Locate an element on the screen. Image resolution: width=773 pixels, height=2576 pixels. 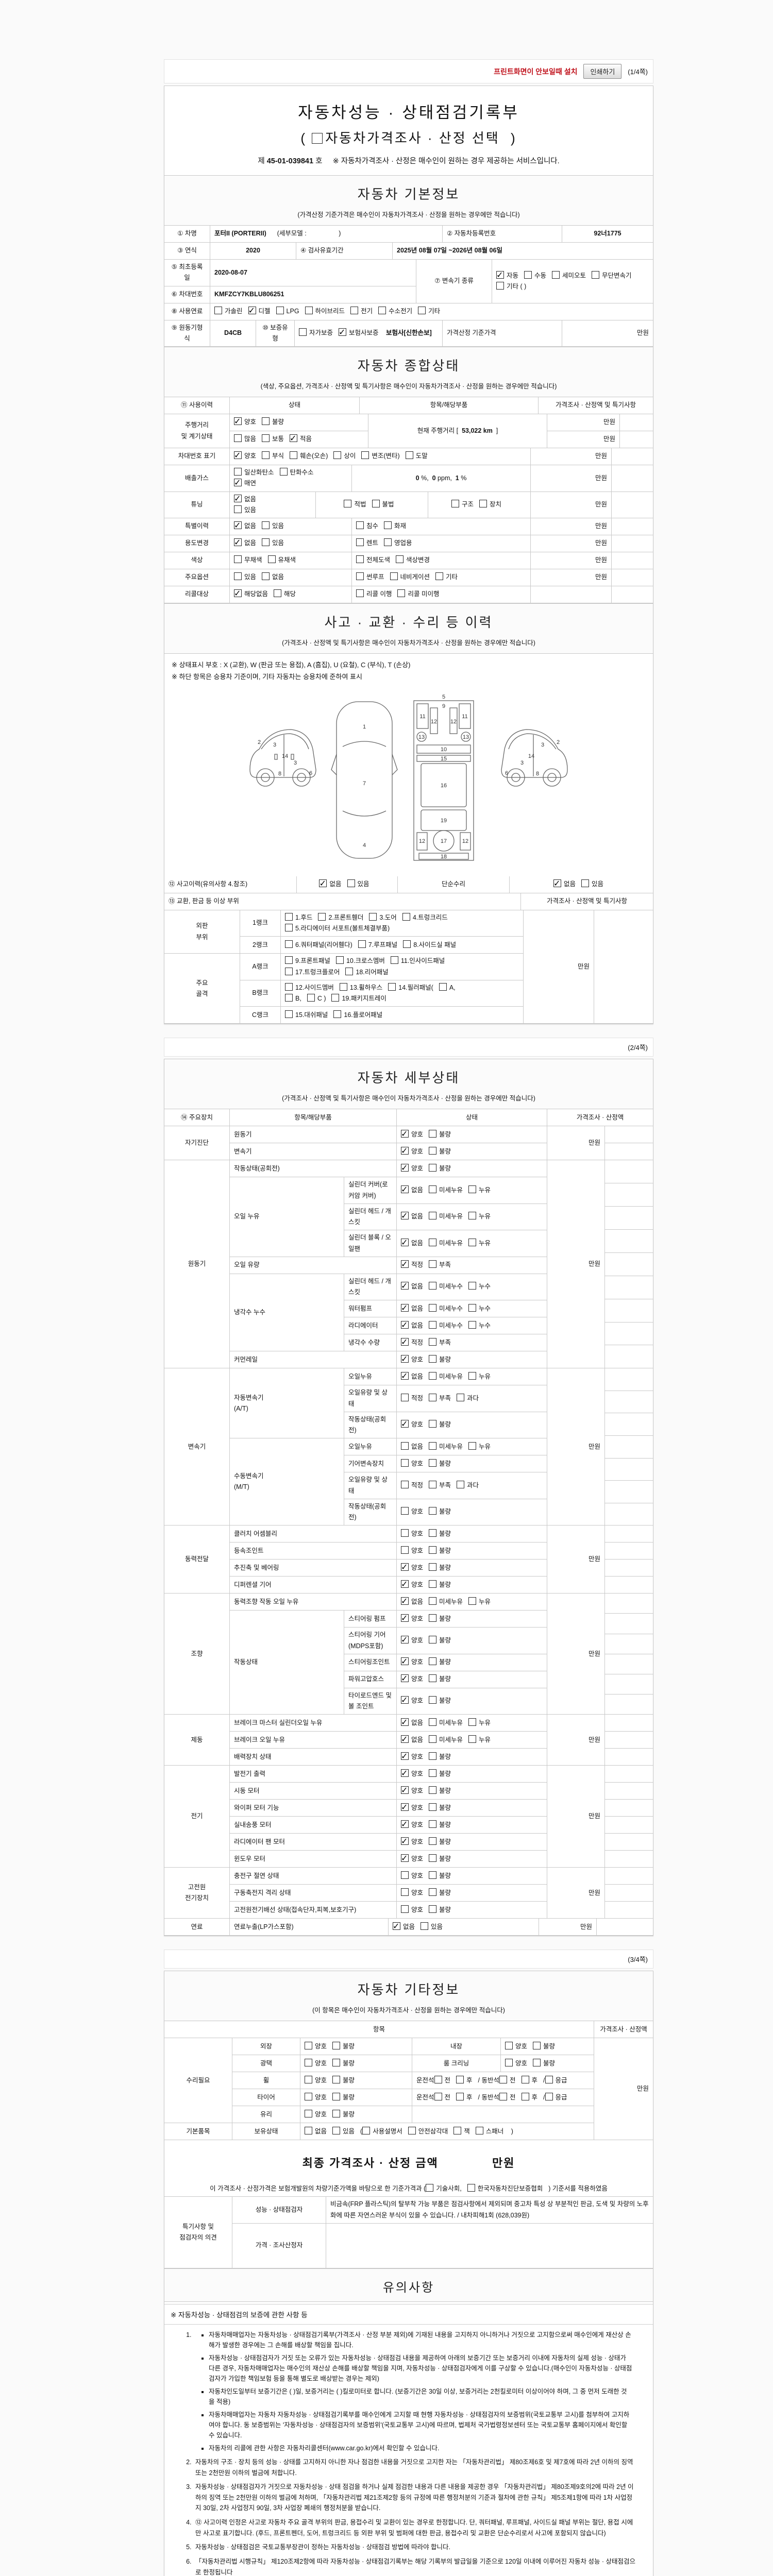
checkbox-option: 전기 is located at coordinates (361, 310).